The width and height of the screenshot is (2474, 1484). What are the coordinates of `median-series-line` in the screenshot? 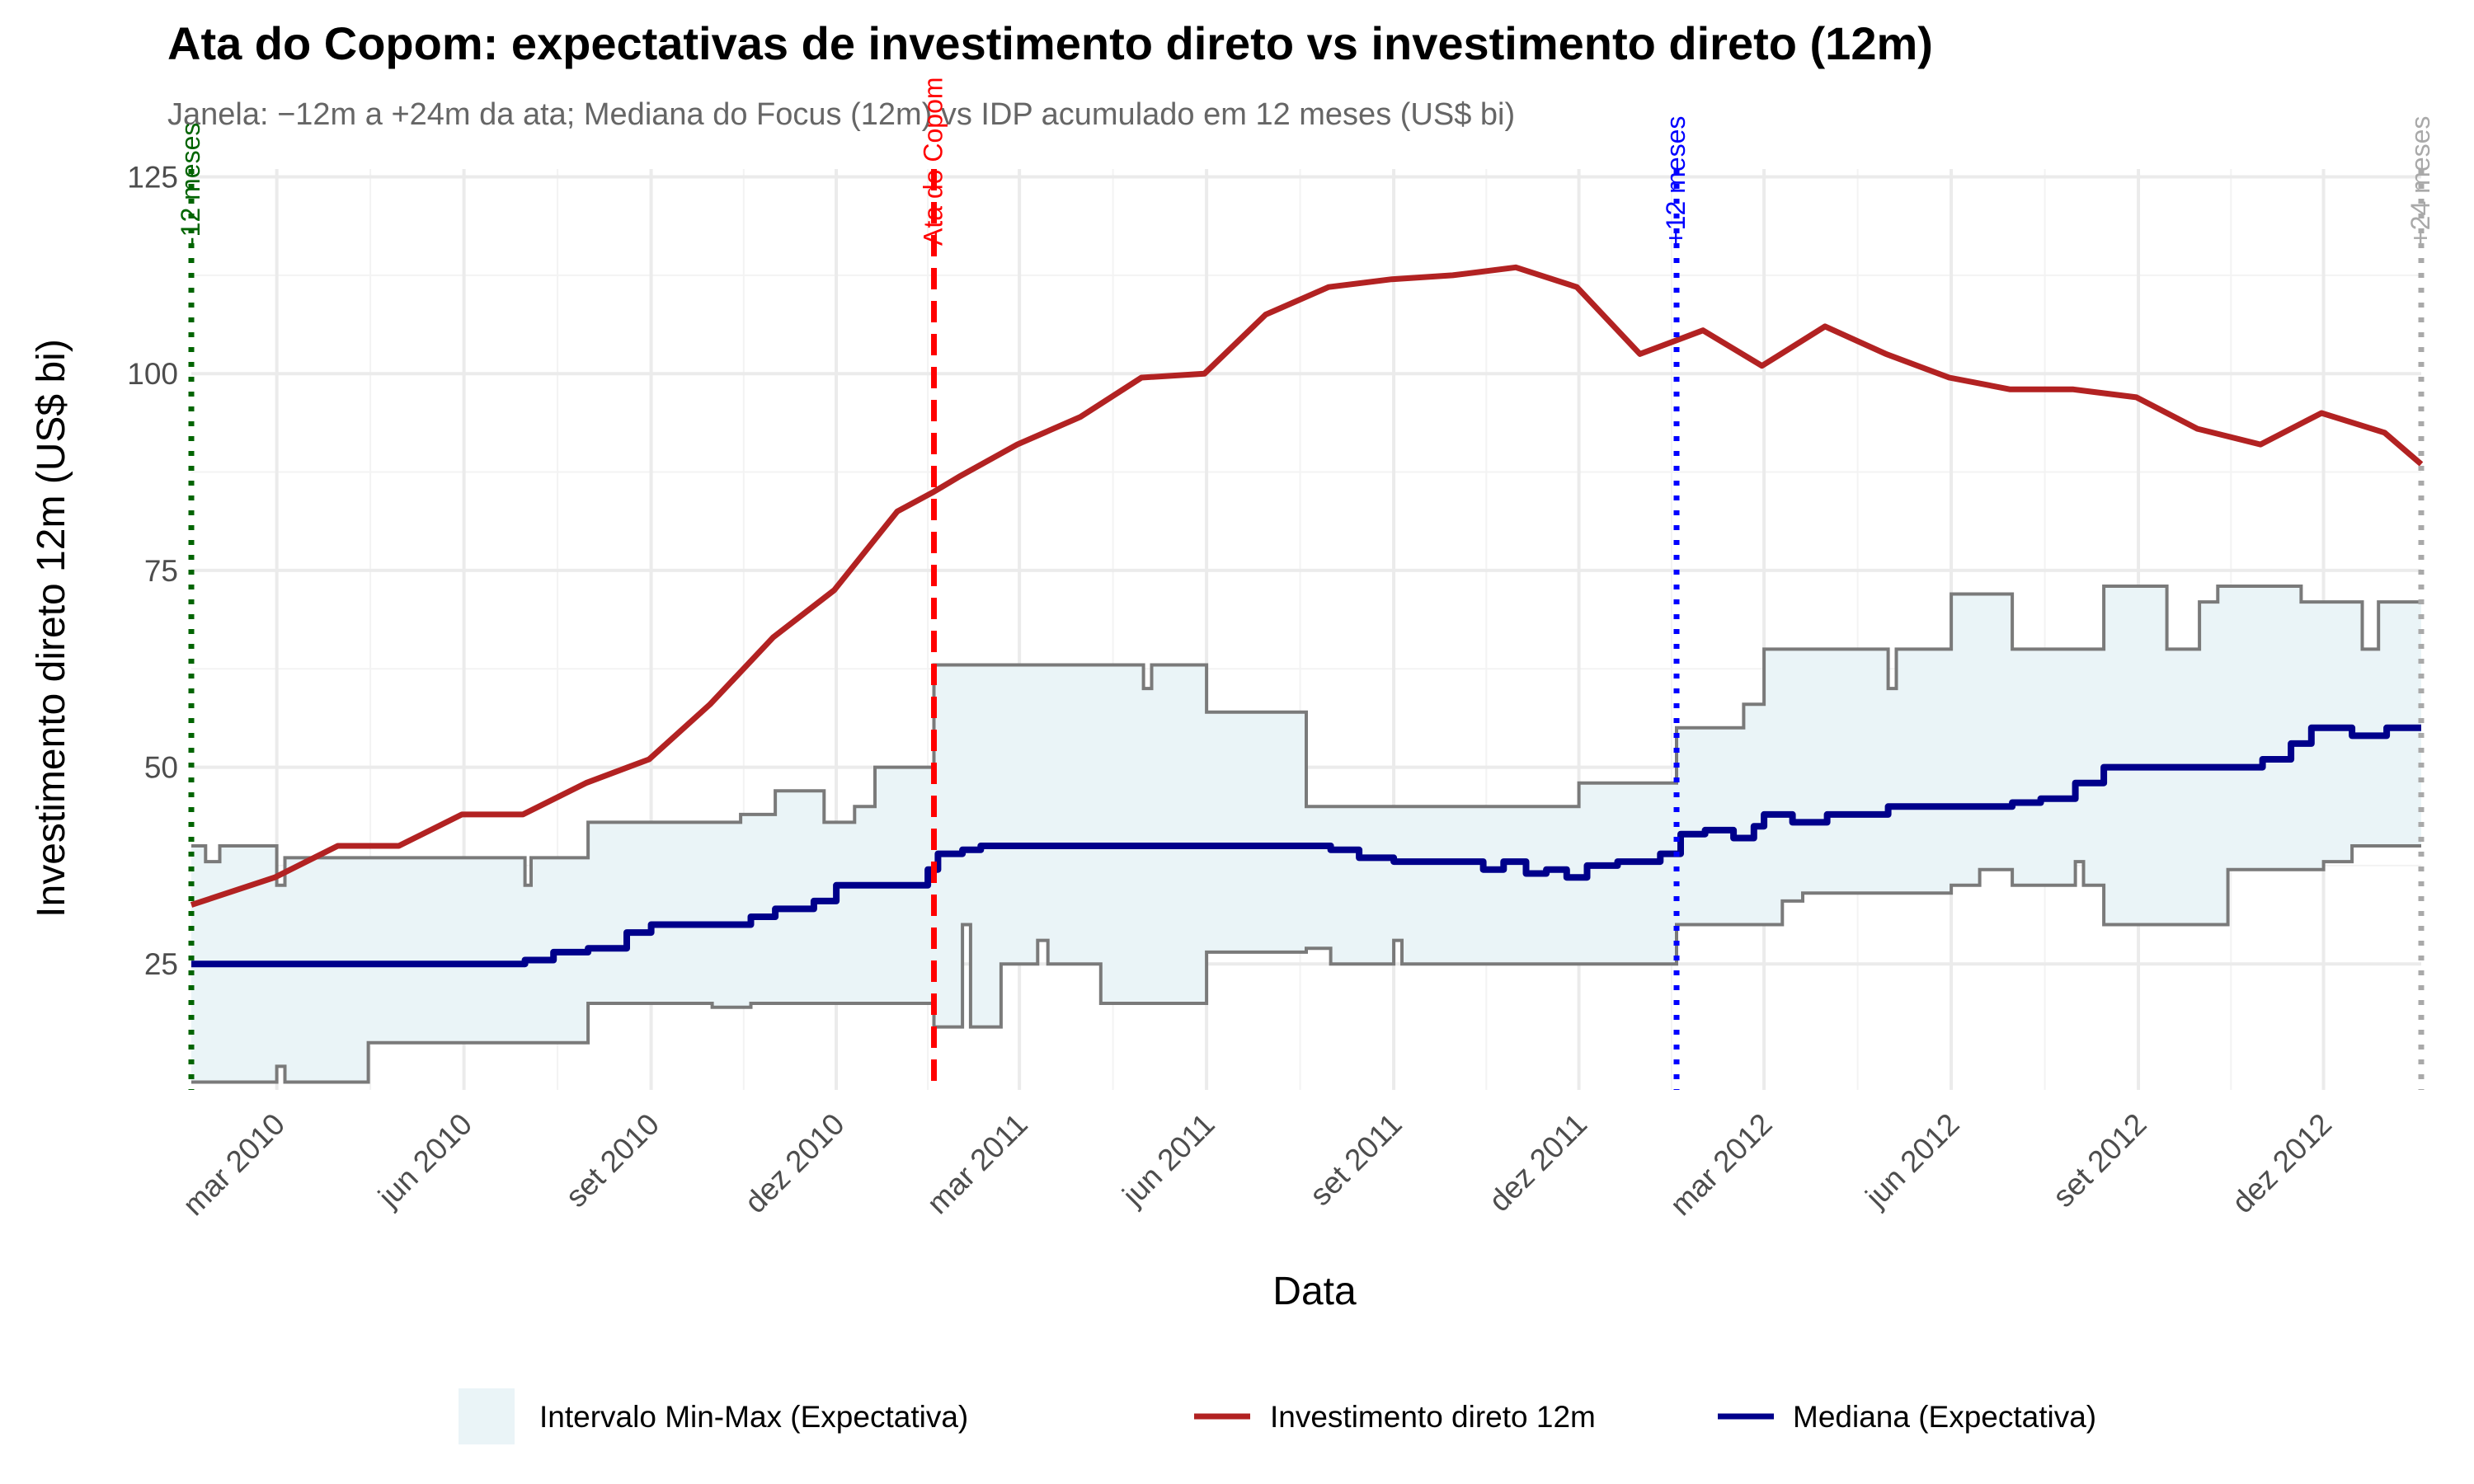 It's located at (1306, 846).